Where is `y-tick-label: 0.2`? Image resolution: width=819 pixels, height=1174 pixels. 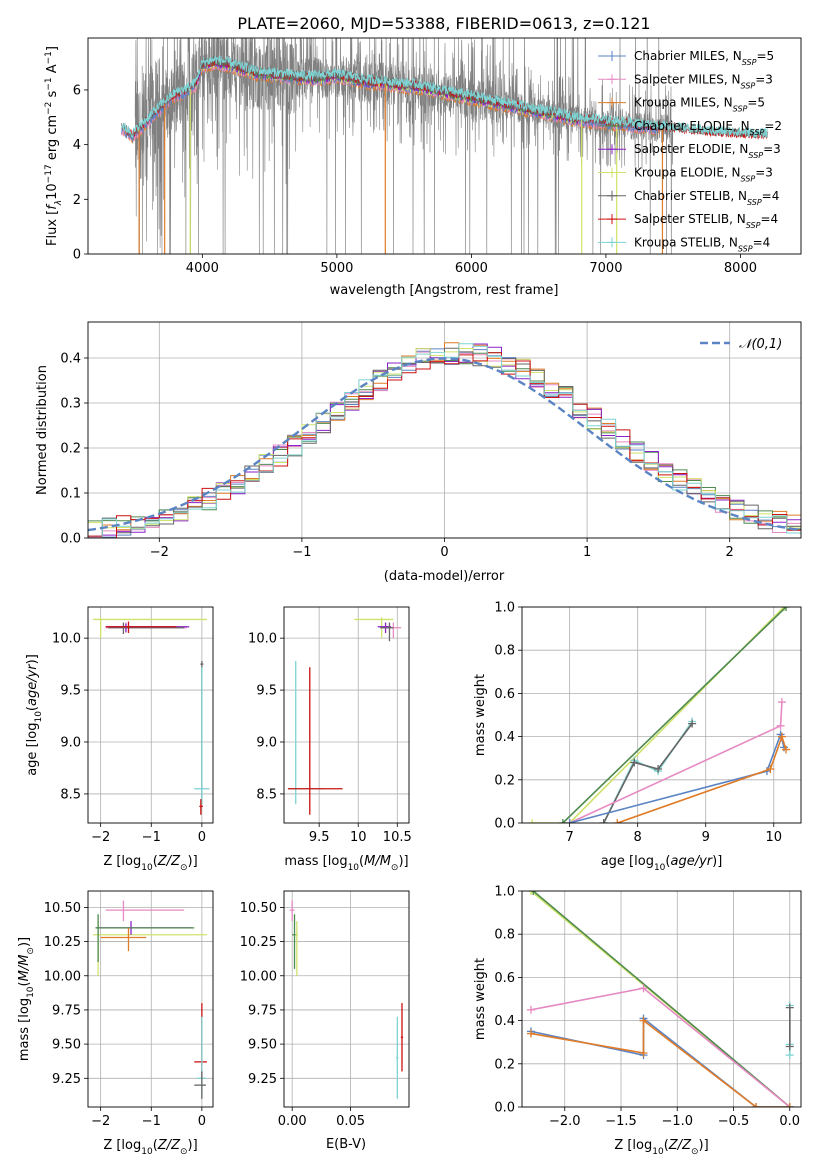 y-tick-label: 0.2 is located at coordinates (504, 780).